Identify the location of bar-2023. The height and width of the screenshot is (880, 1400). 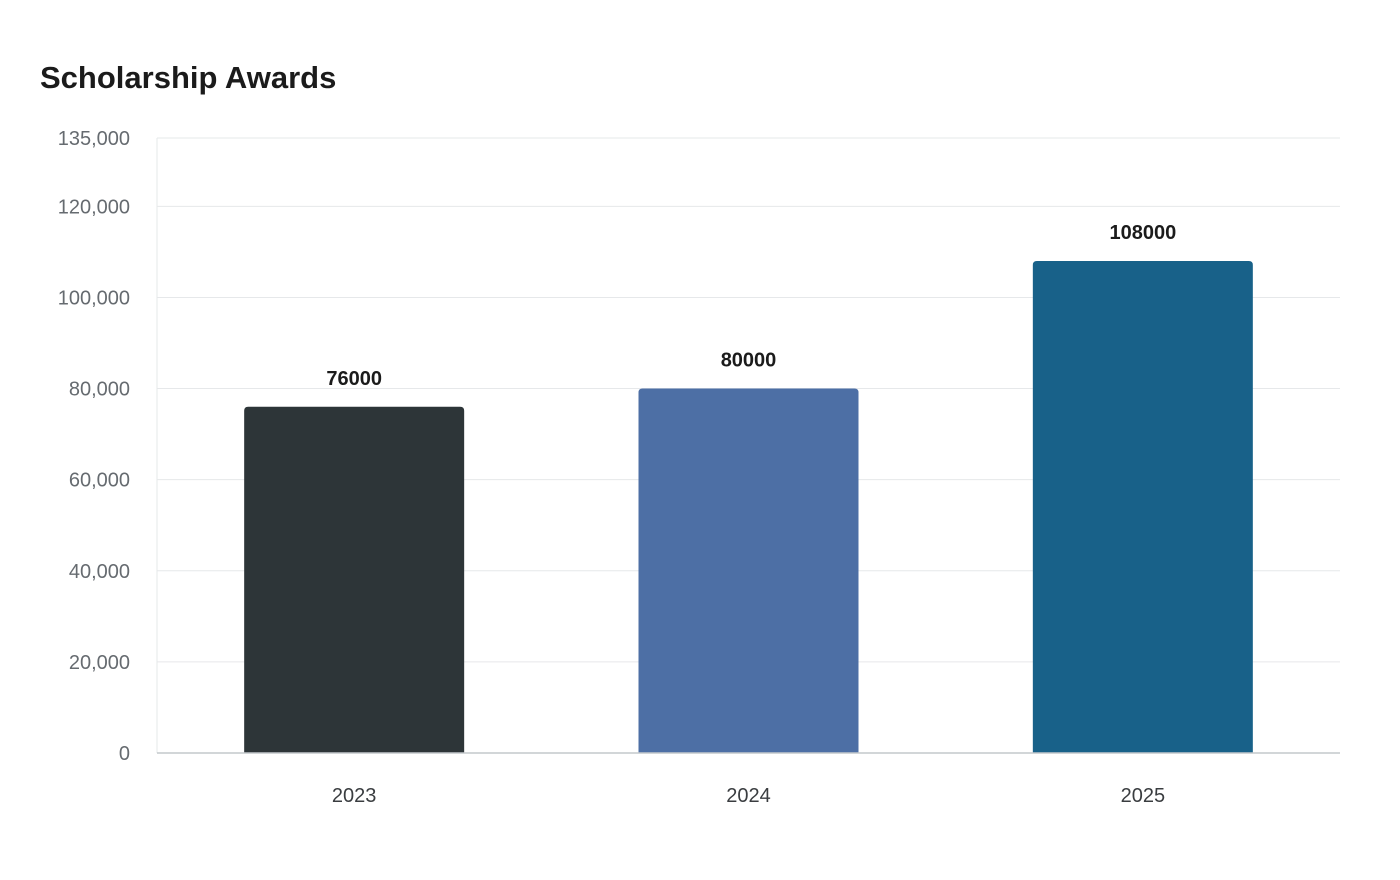
(354, 579).